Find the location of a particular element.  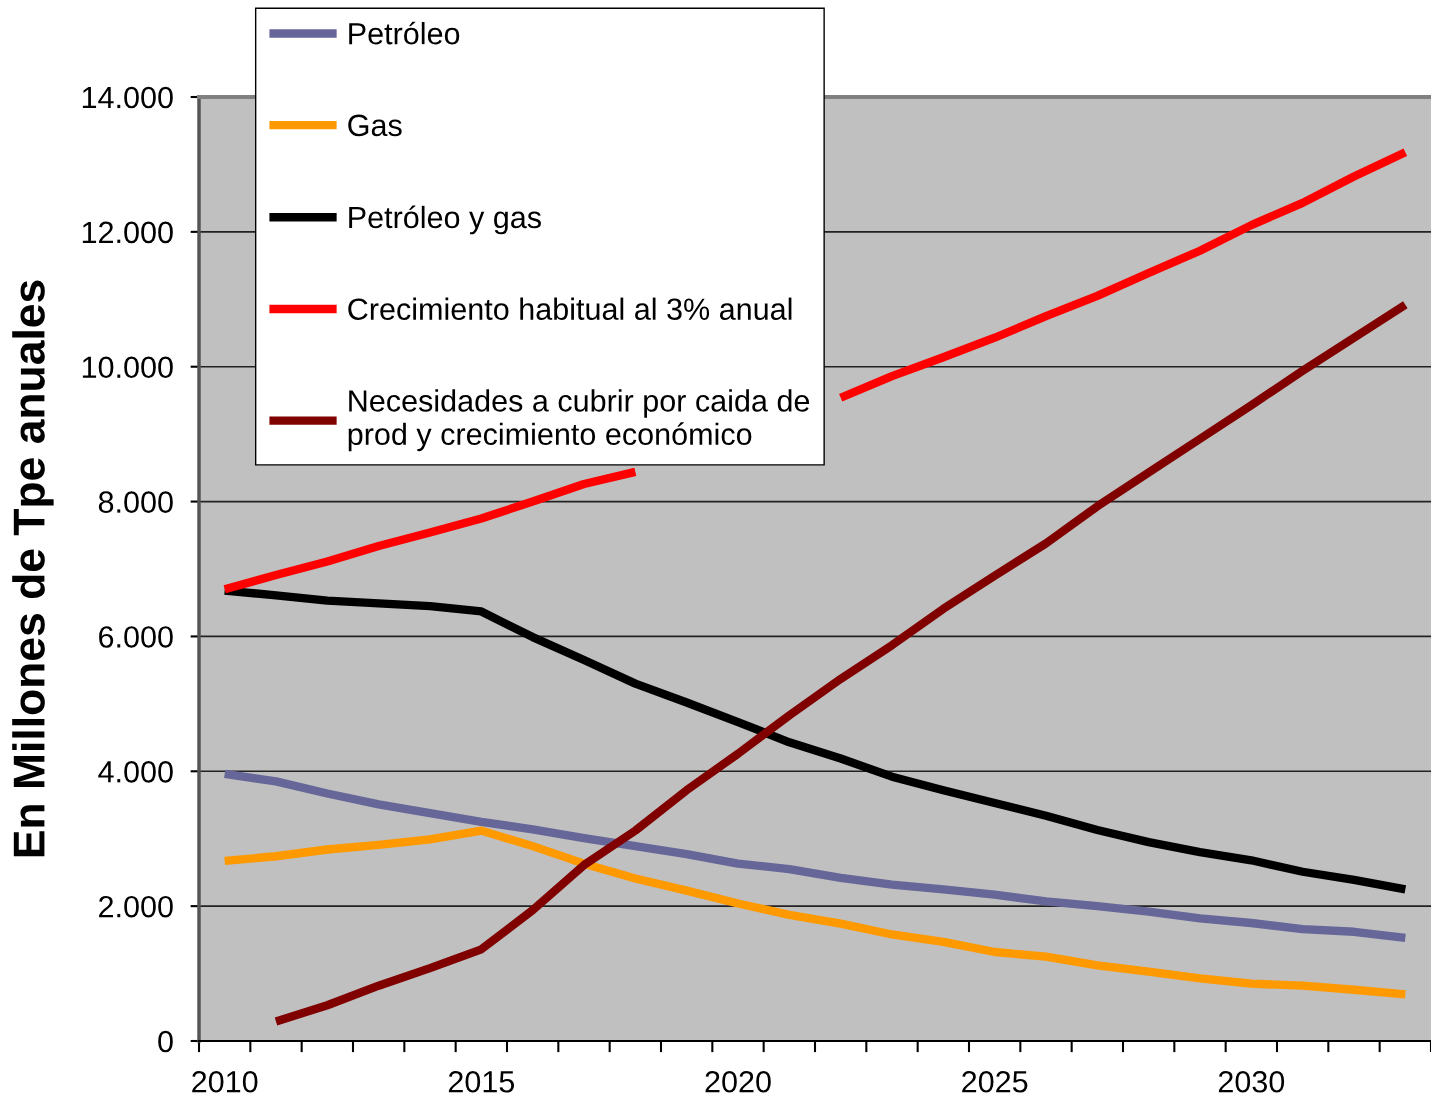

y-axis-title: En Millones de Tpe anuales is located at coordinates (33, 568).